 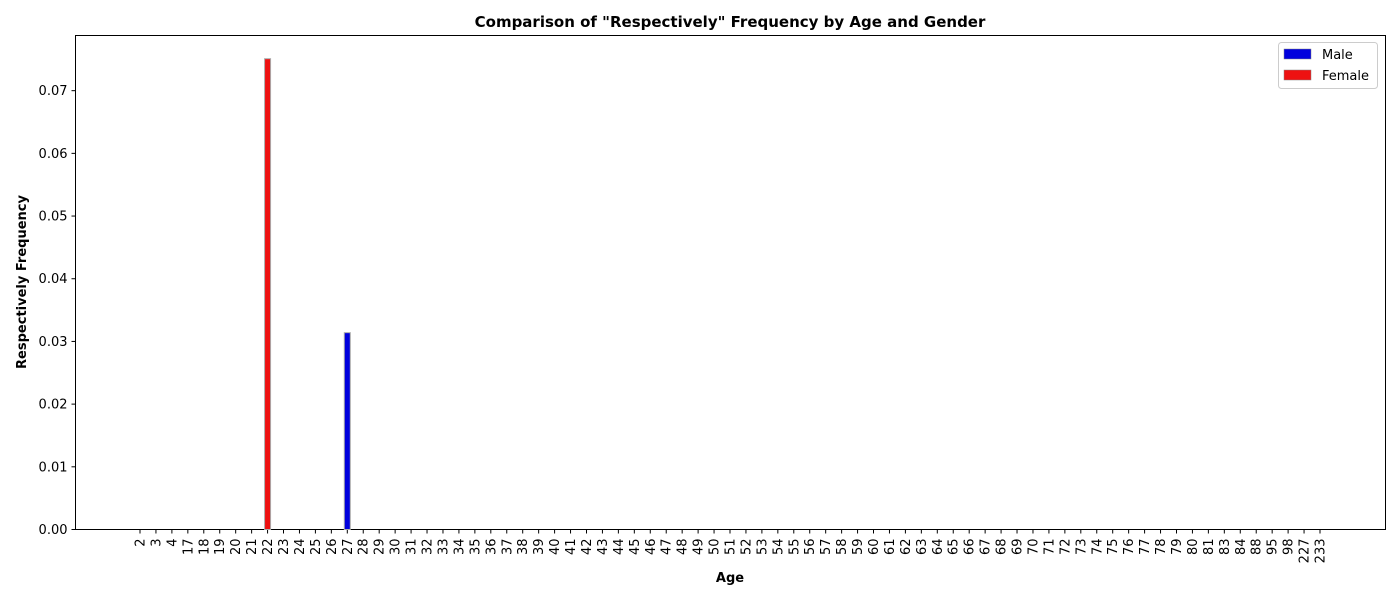 I want to click on x-tick-label: 42, so click(x=587, y=547).